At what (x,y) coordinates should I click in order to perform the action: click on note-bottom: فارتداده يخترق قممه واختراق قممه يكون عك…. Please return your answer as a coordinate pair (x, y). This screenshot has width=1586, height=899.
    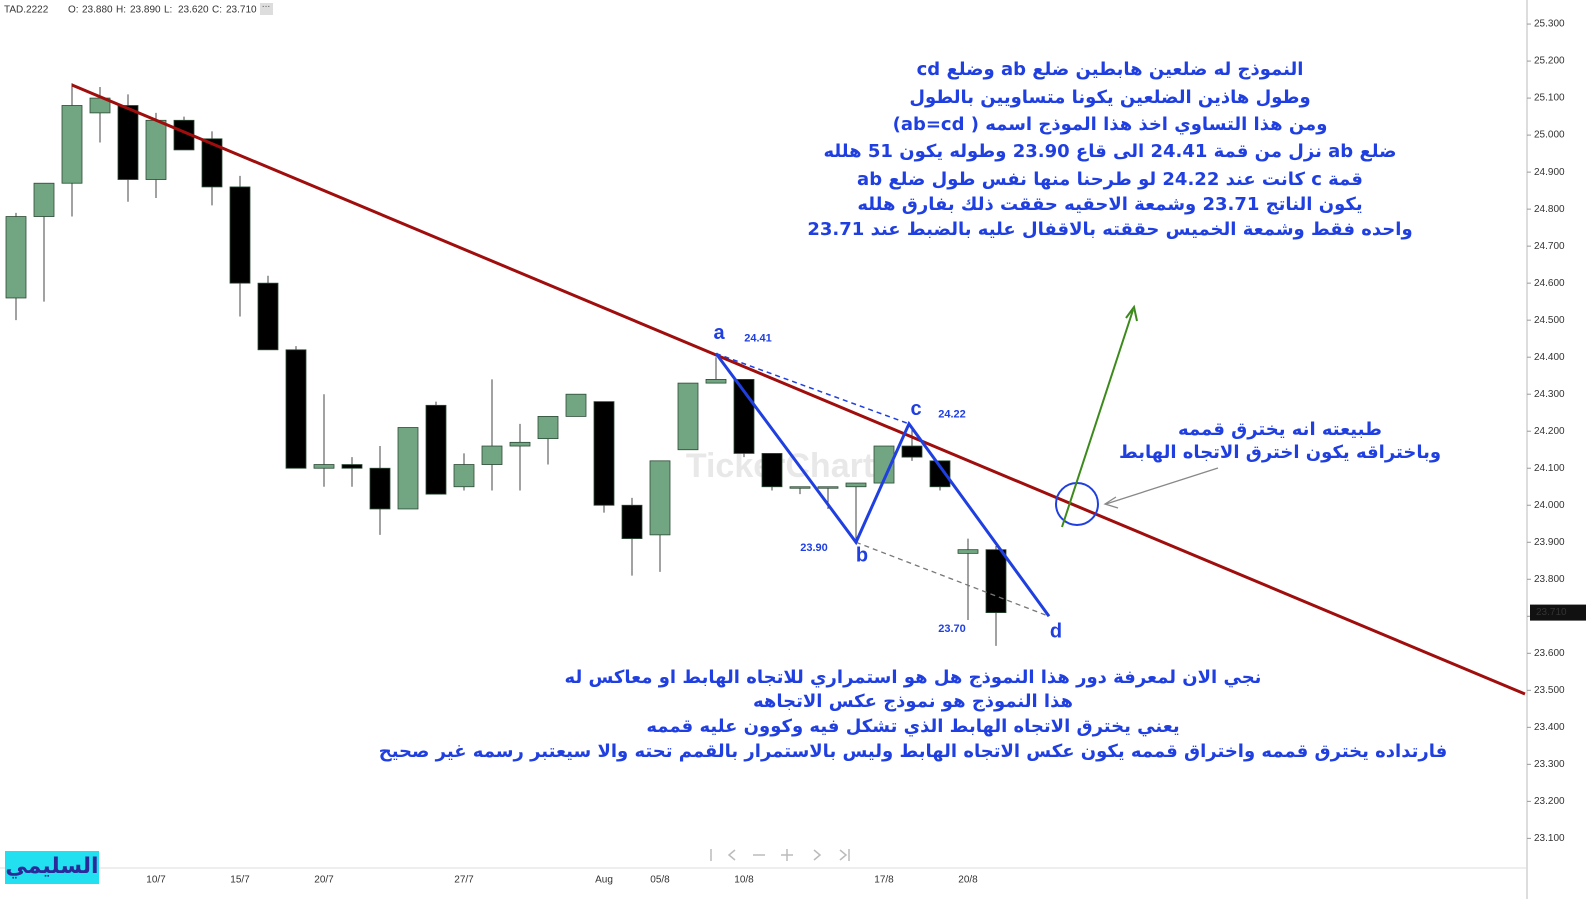
    Looking at the image, I should click on (913, 751).